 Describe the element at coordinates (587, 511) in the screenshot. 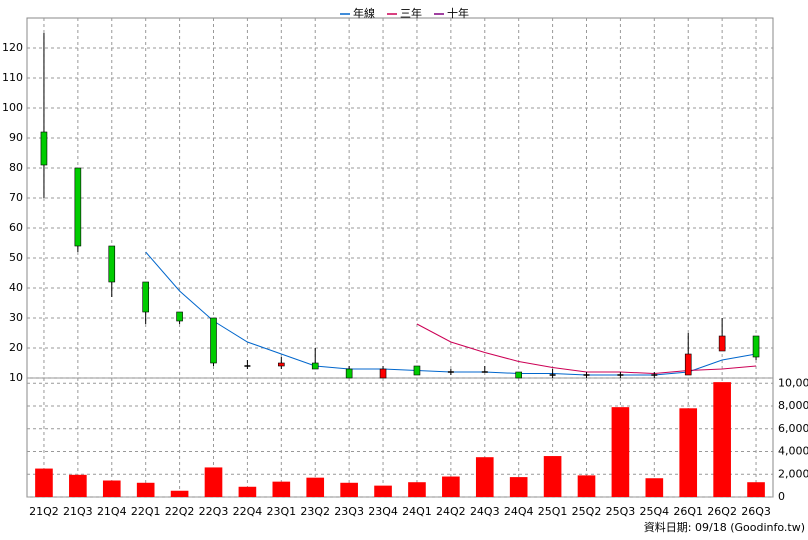

I see `x-tick-label: 25Q2` at that location.